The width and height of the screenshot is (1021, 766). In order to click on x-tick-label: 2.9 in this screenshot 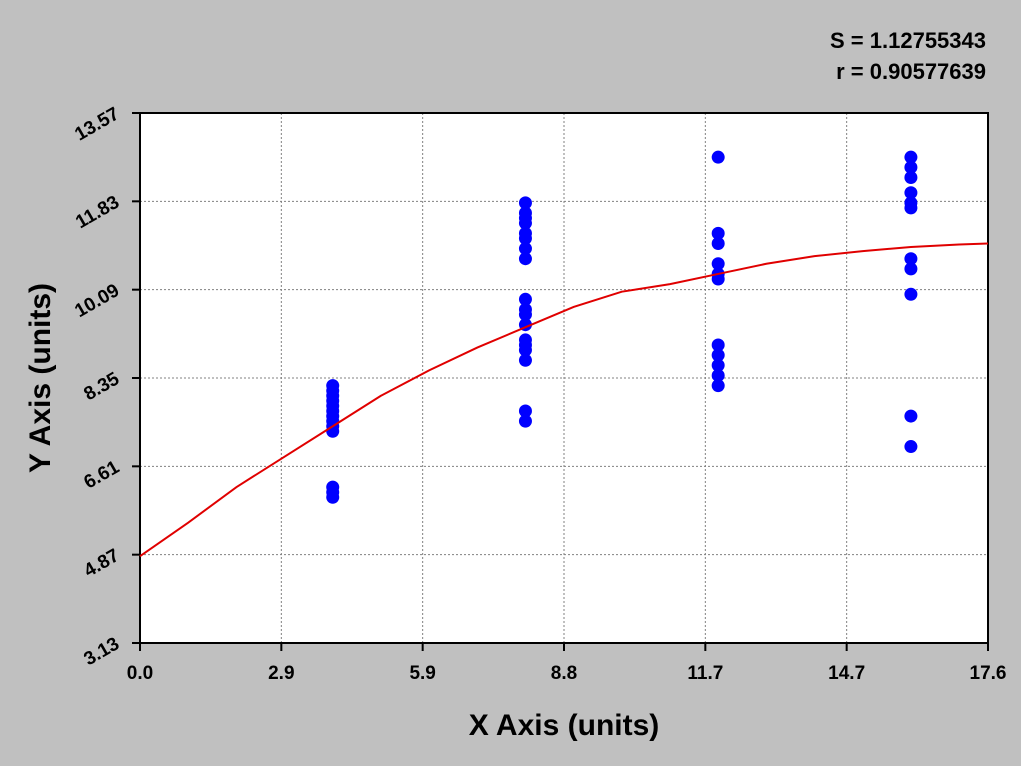, I will do `click(281, 673)`.